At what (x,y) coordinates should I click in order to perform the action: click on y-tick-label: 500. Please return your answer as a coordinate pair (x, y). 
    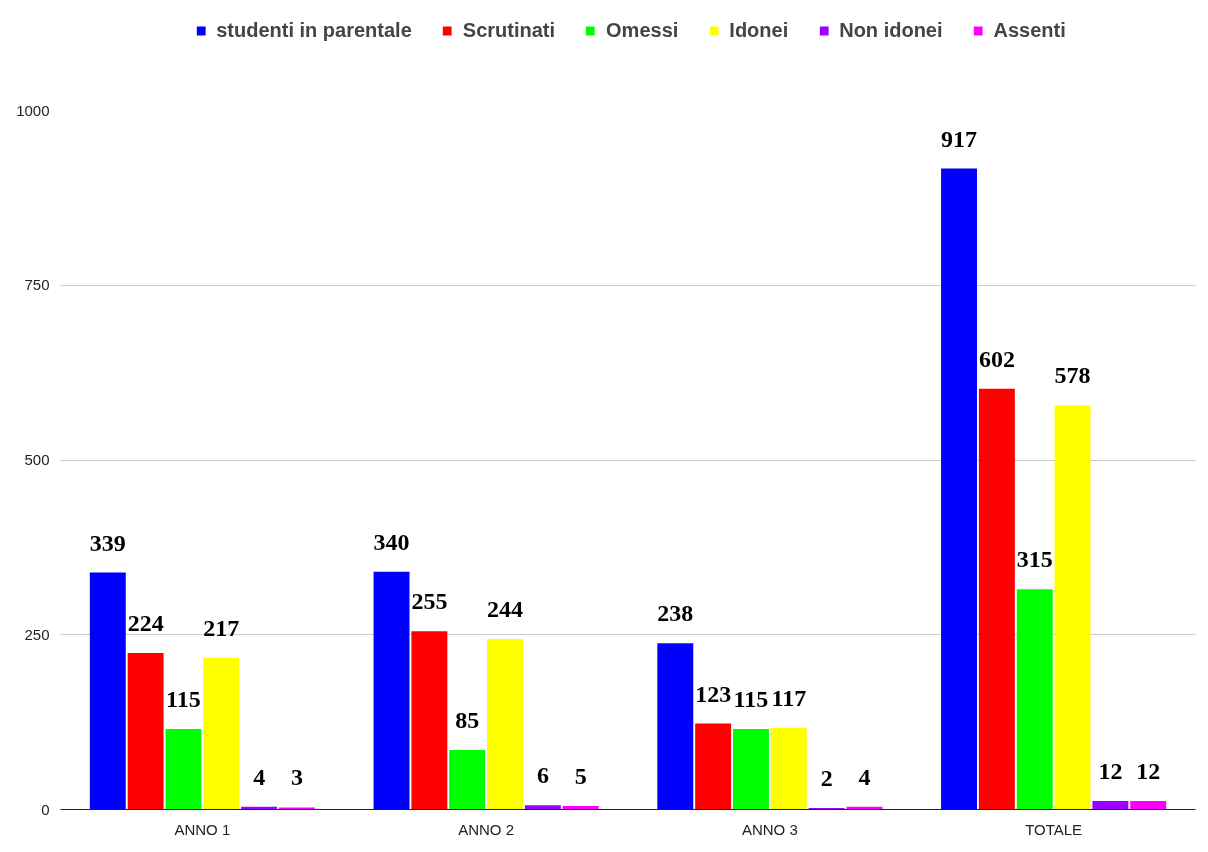
    Looking at the image, I should click on (37, 459).